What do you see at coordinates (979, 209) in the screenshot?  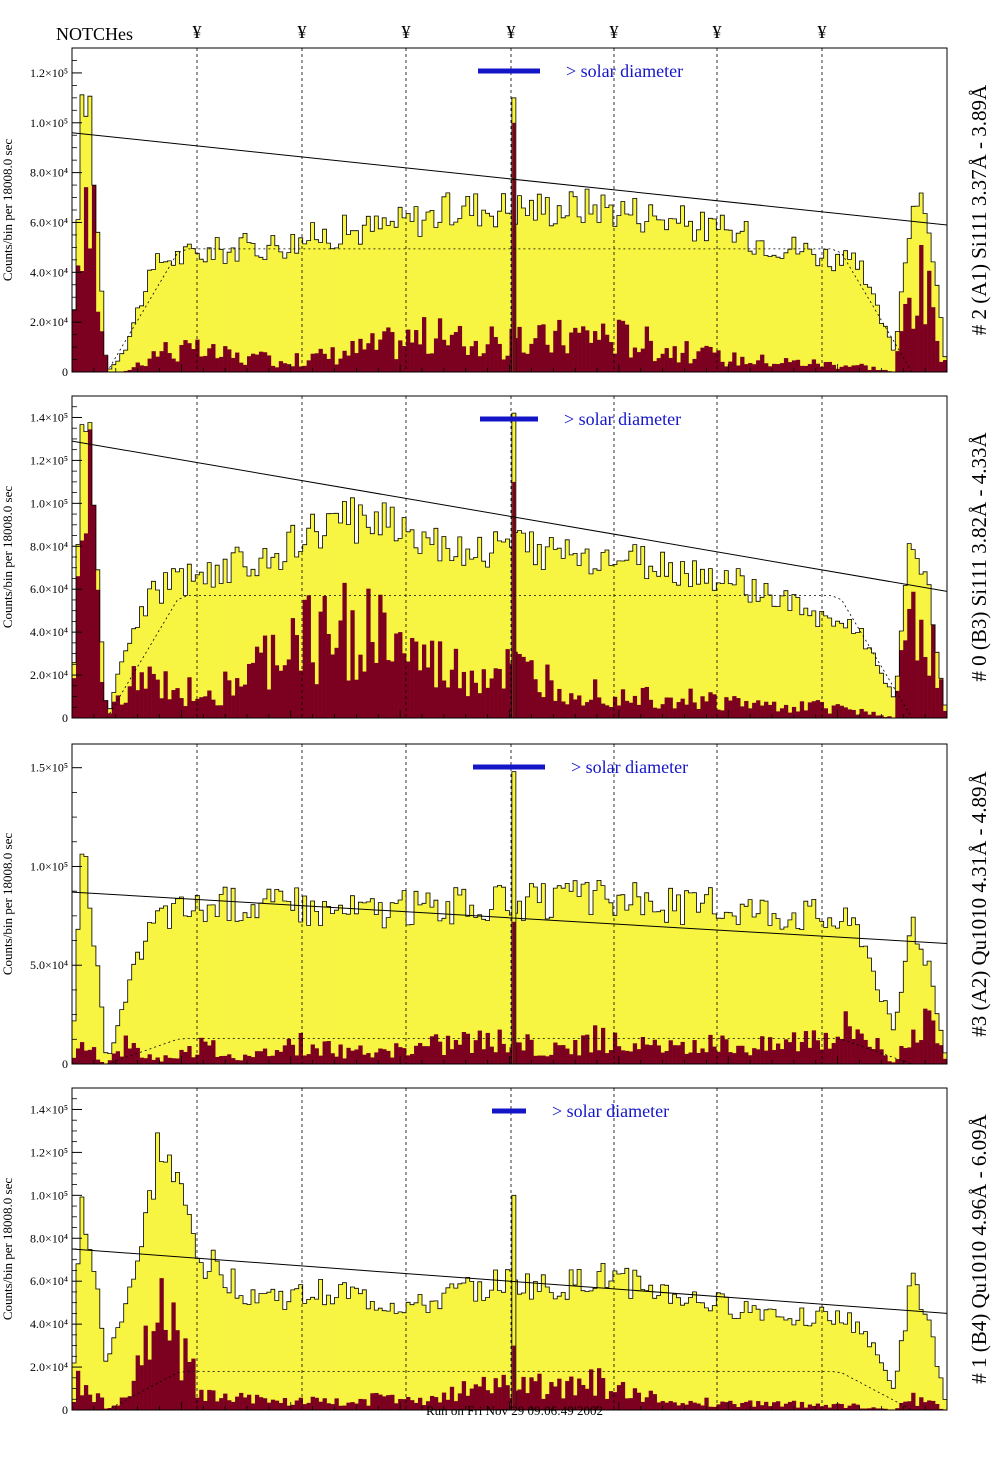 I see `panel-title: # 2 (A1) Si111 3.37Å - 3.89Å` at bounding box center [979, 209].